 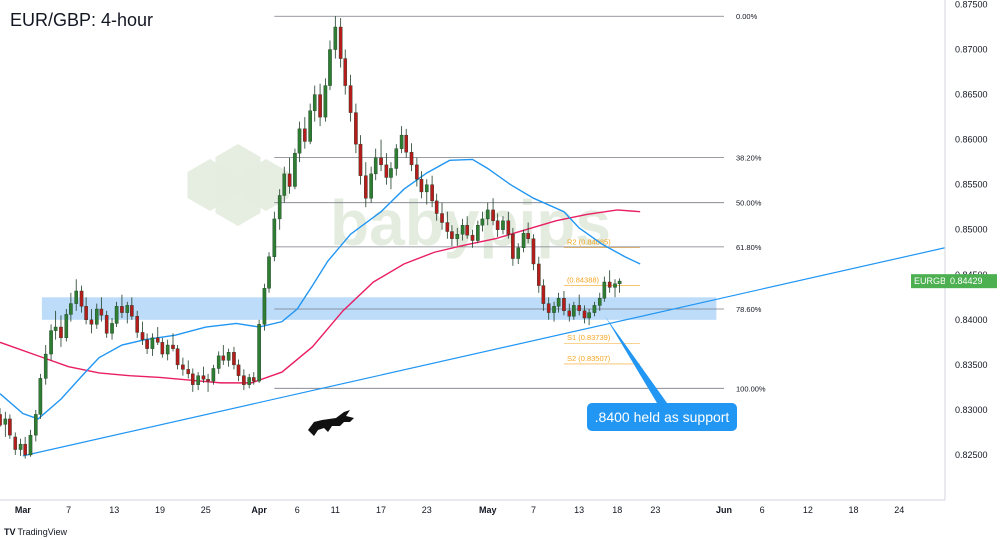 What do you see at coordinates (297, 510) in the screenshot?
I see `x-tick-label-6: 6` at bounding box center [297, 510].